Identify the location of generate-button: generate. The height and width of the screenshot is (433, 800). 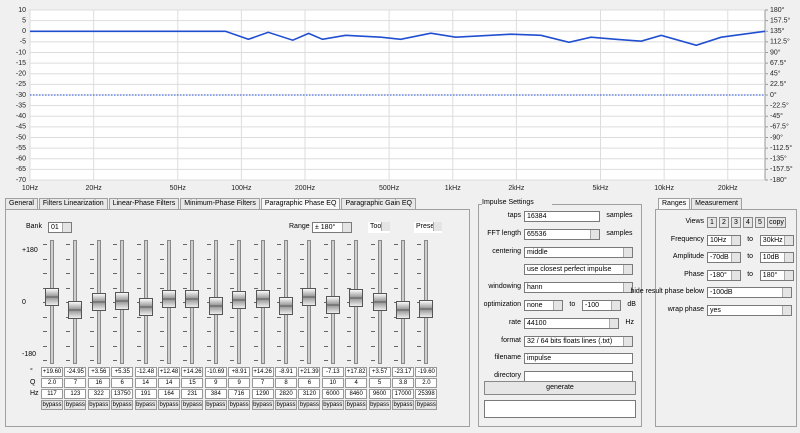
(560, 388).